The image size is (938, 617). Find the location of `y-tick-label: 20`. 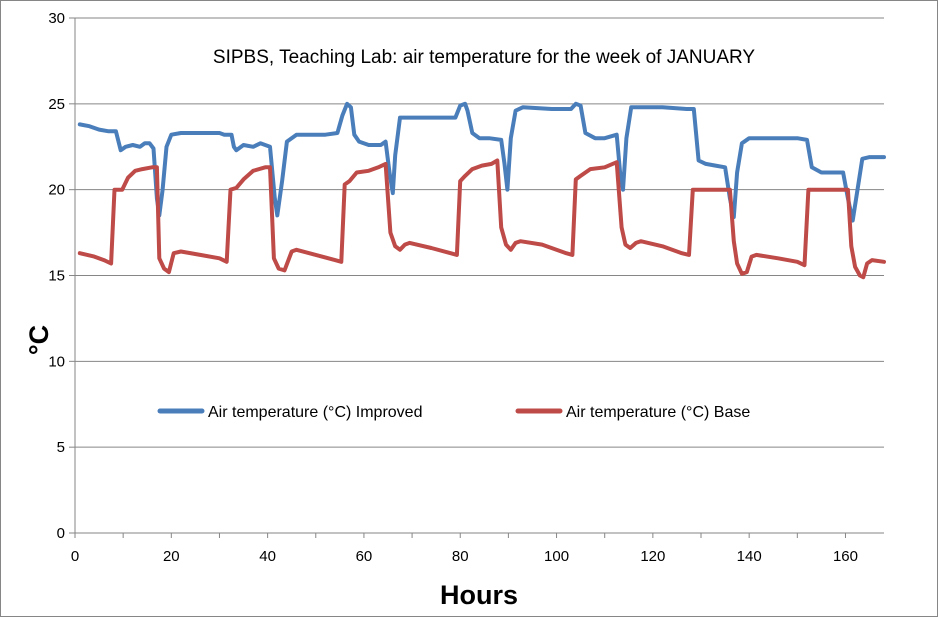

y-tick-label: 20 is located at coordinates (56, 190).